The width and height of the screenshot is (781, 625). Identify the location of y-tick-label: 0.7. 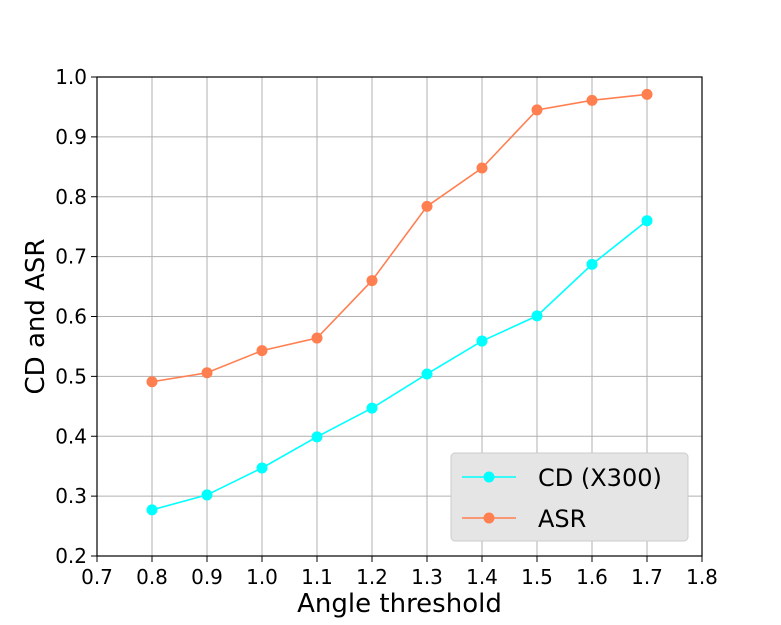
(71, 257).